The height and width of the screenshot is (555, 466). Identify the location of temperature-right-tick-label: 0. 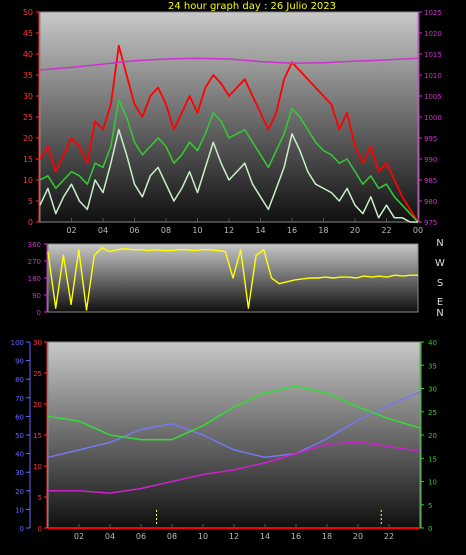
(430, 529).